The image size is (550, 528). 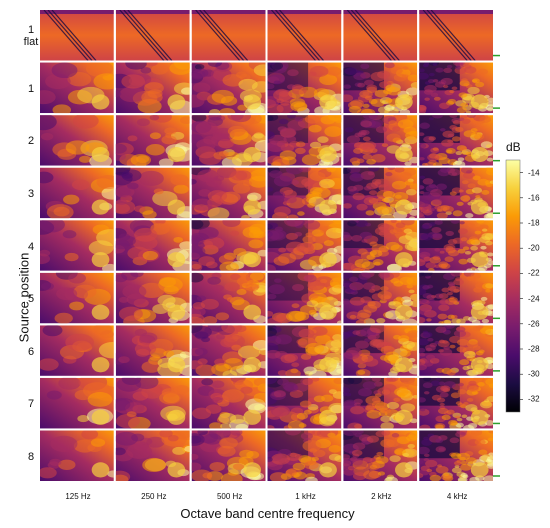 I want to click on row-label-number: 7, so click(x=31, y=404).